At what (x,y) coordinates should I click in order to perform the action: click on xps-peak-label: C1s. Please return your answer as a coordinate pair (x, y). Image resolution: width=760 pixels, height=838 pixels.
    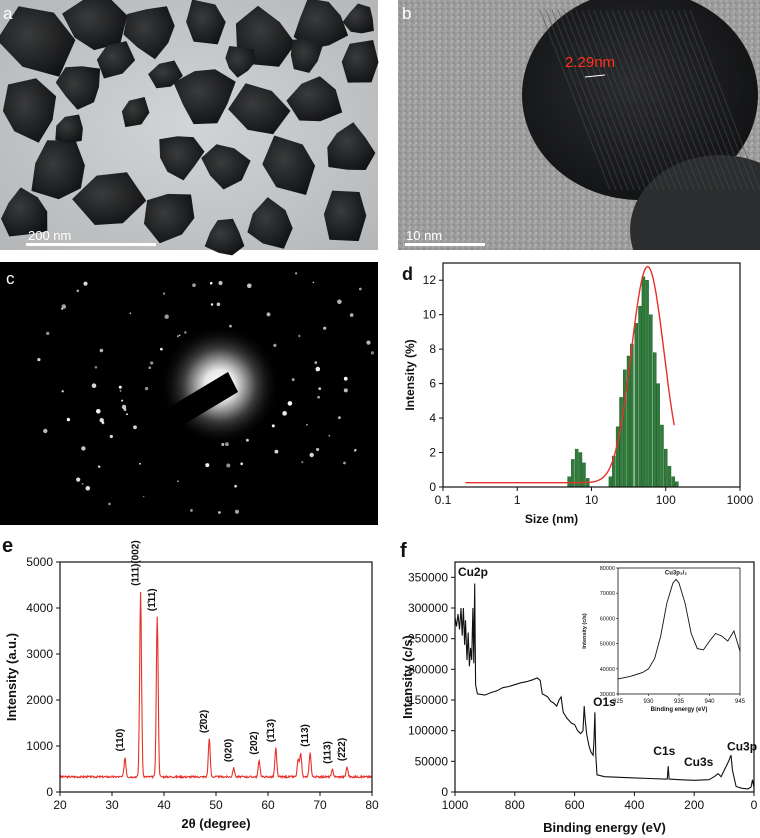
    Looking at the image, I should click on (664, 751).